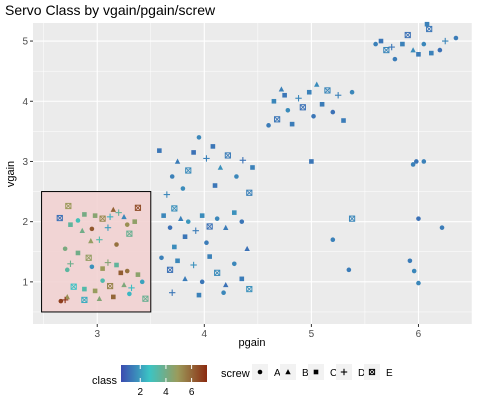 The image size is (480, 405). I want to click on shape-legend: screw ABCDE, so click(305, 373).